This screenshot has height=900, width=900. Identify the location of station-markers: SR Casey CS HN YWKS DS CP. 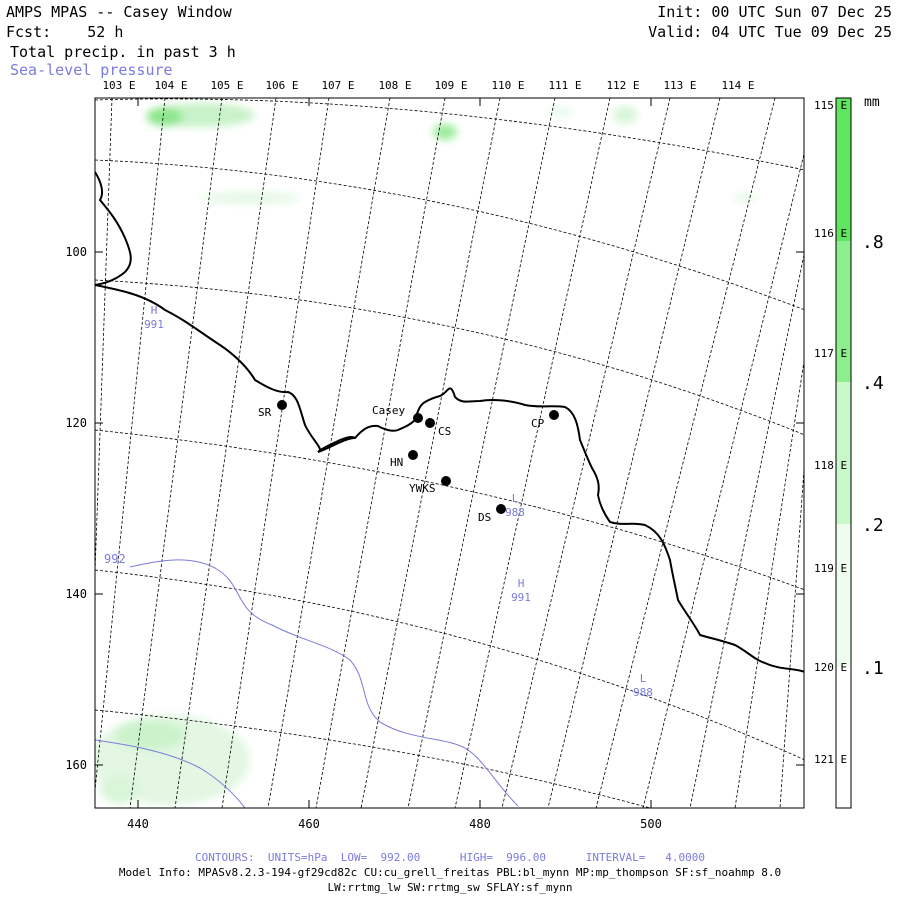
(408, 462).